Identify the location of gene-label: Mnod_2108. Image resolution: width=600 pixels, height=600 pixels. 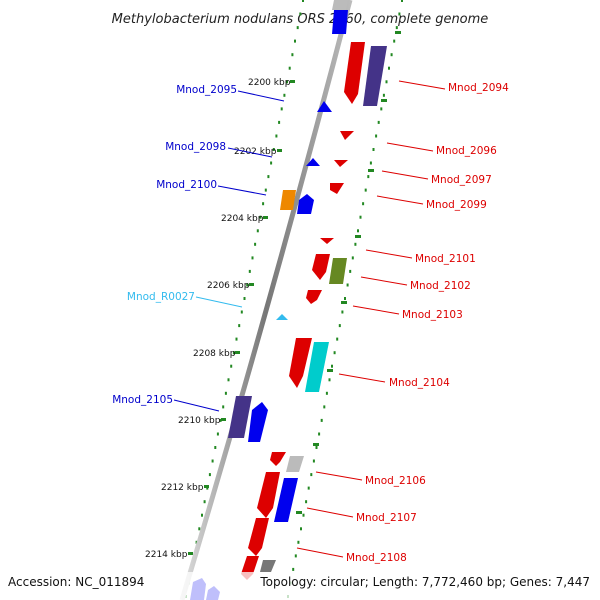
(376, 558).